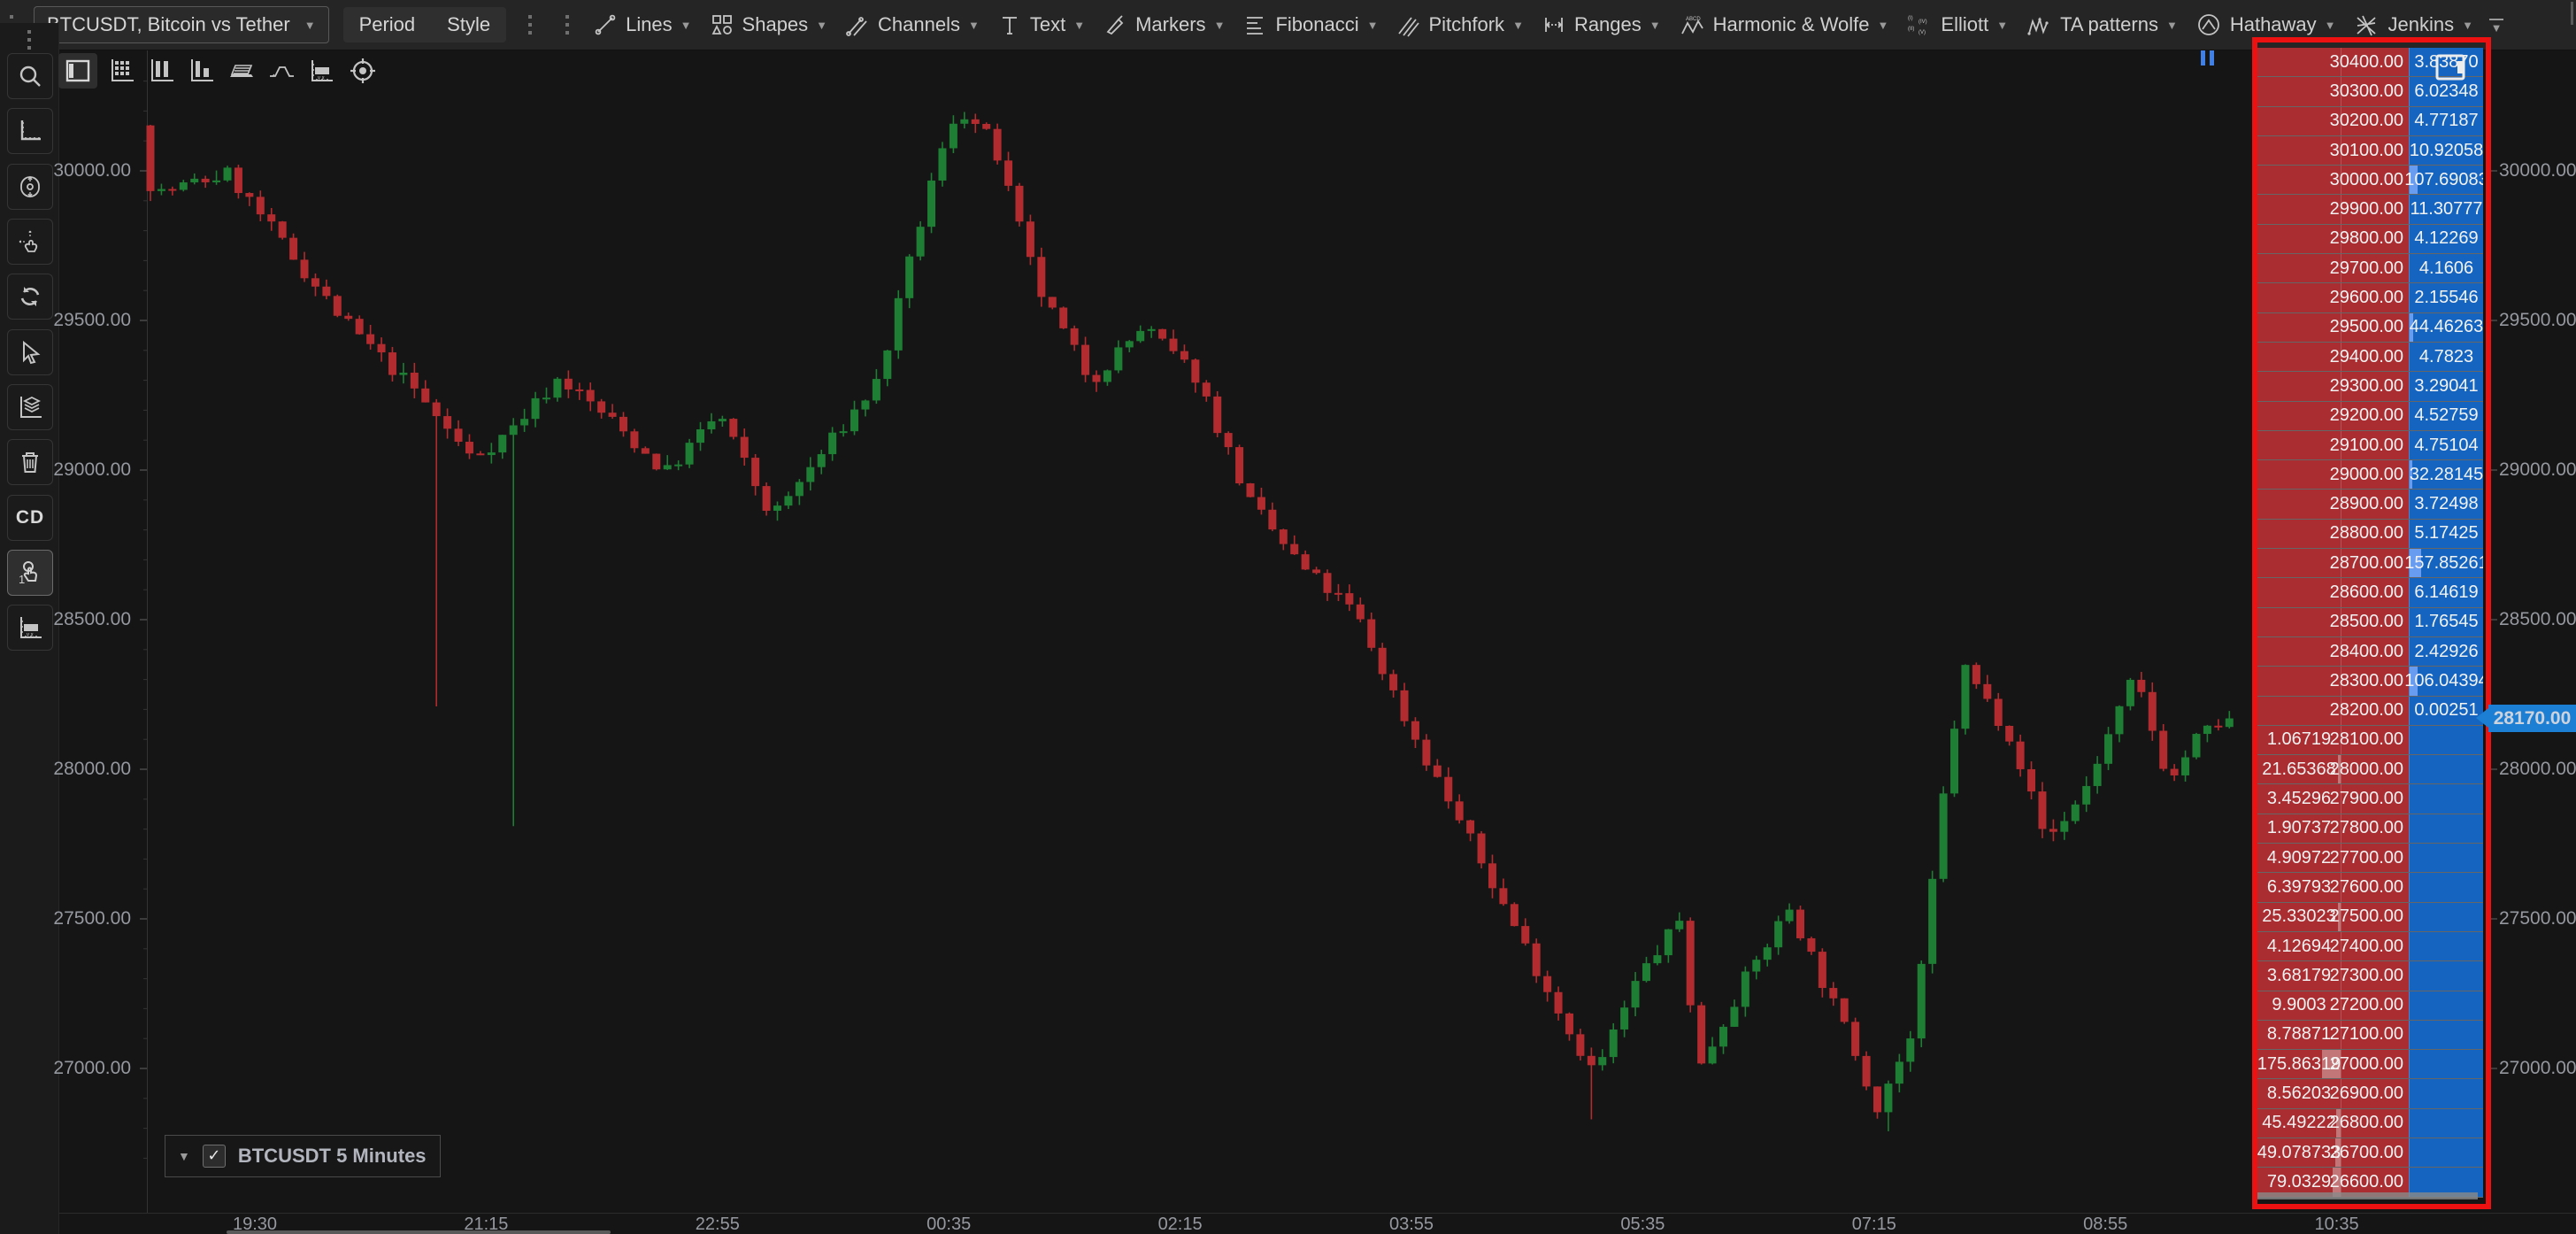  I want to click on bid-row: 45.49222 26800.00, so click(2370, 1123).